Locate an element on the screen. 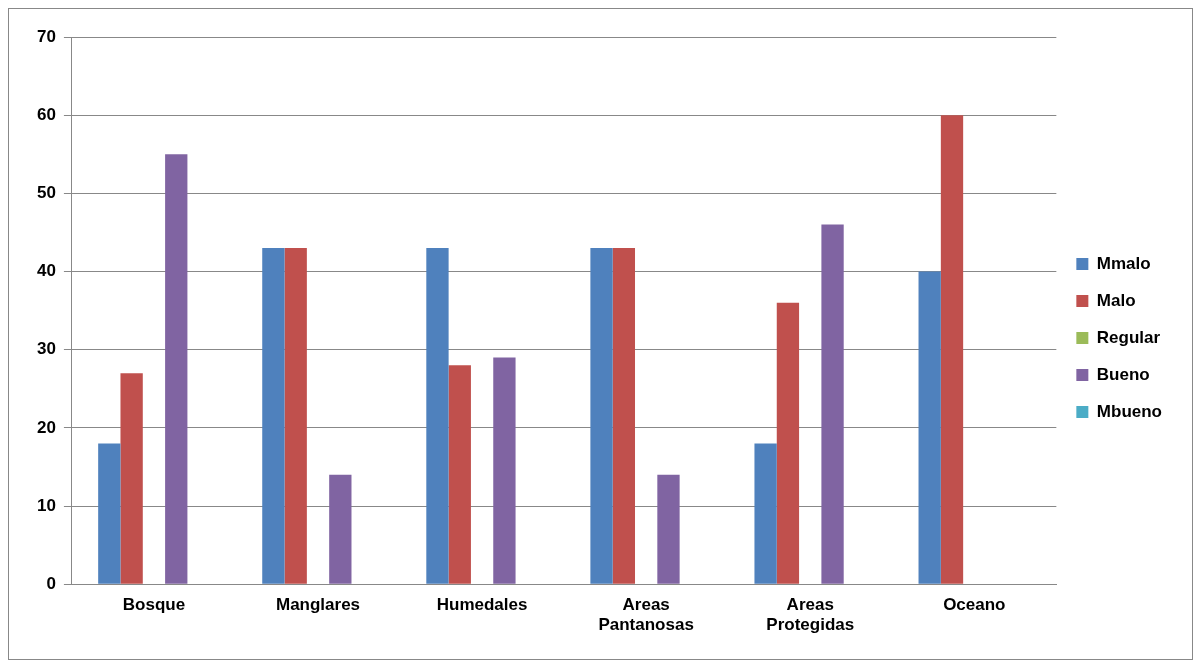 The width and height of the screenshot is (1201, 664). x-tick-label: Bosque is located at coordinates (154, 605).